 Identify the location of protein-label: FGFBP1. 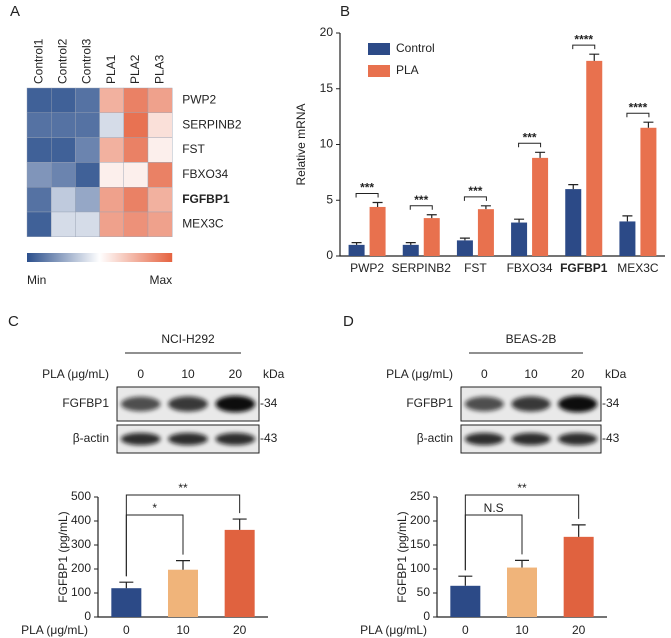
(429, 403).